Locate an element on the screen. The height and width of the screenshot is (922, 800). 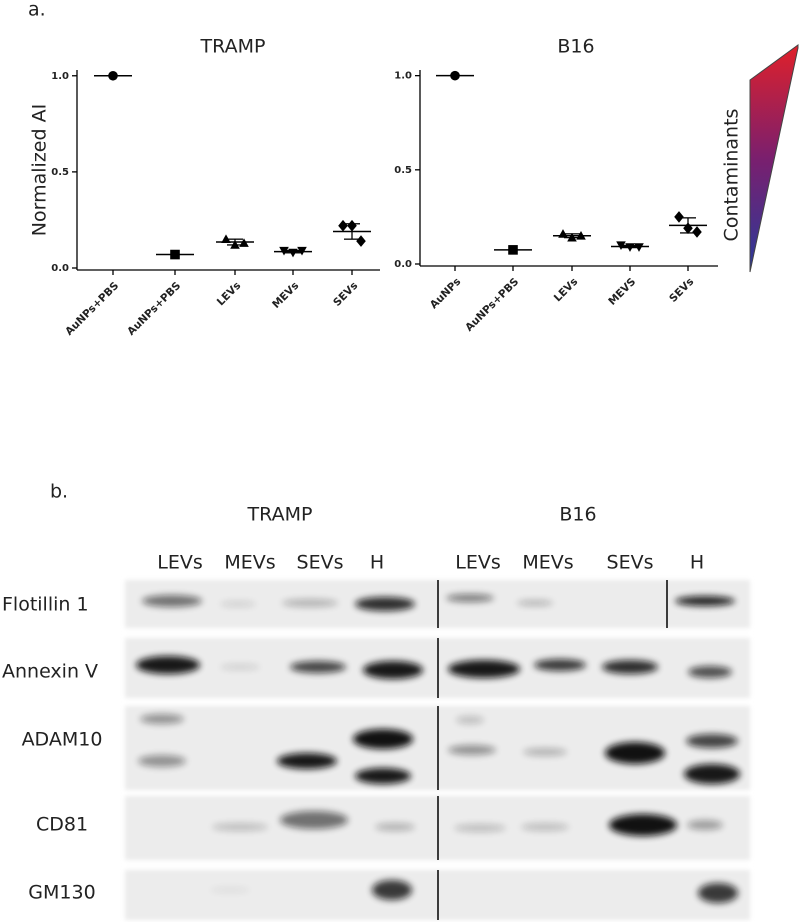
row-label: GM130 is located at coordinates (61, 893).